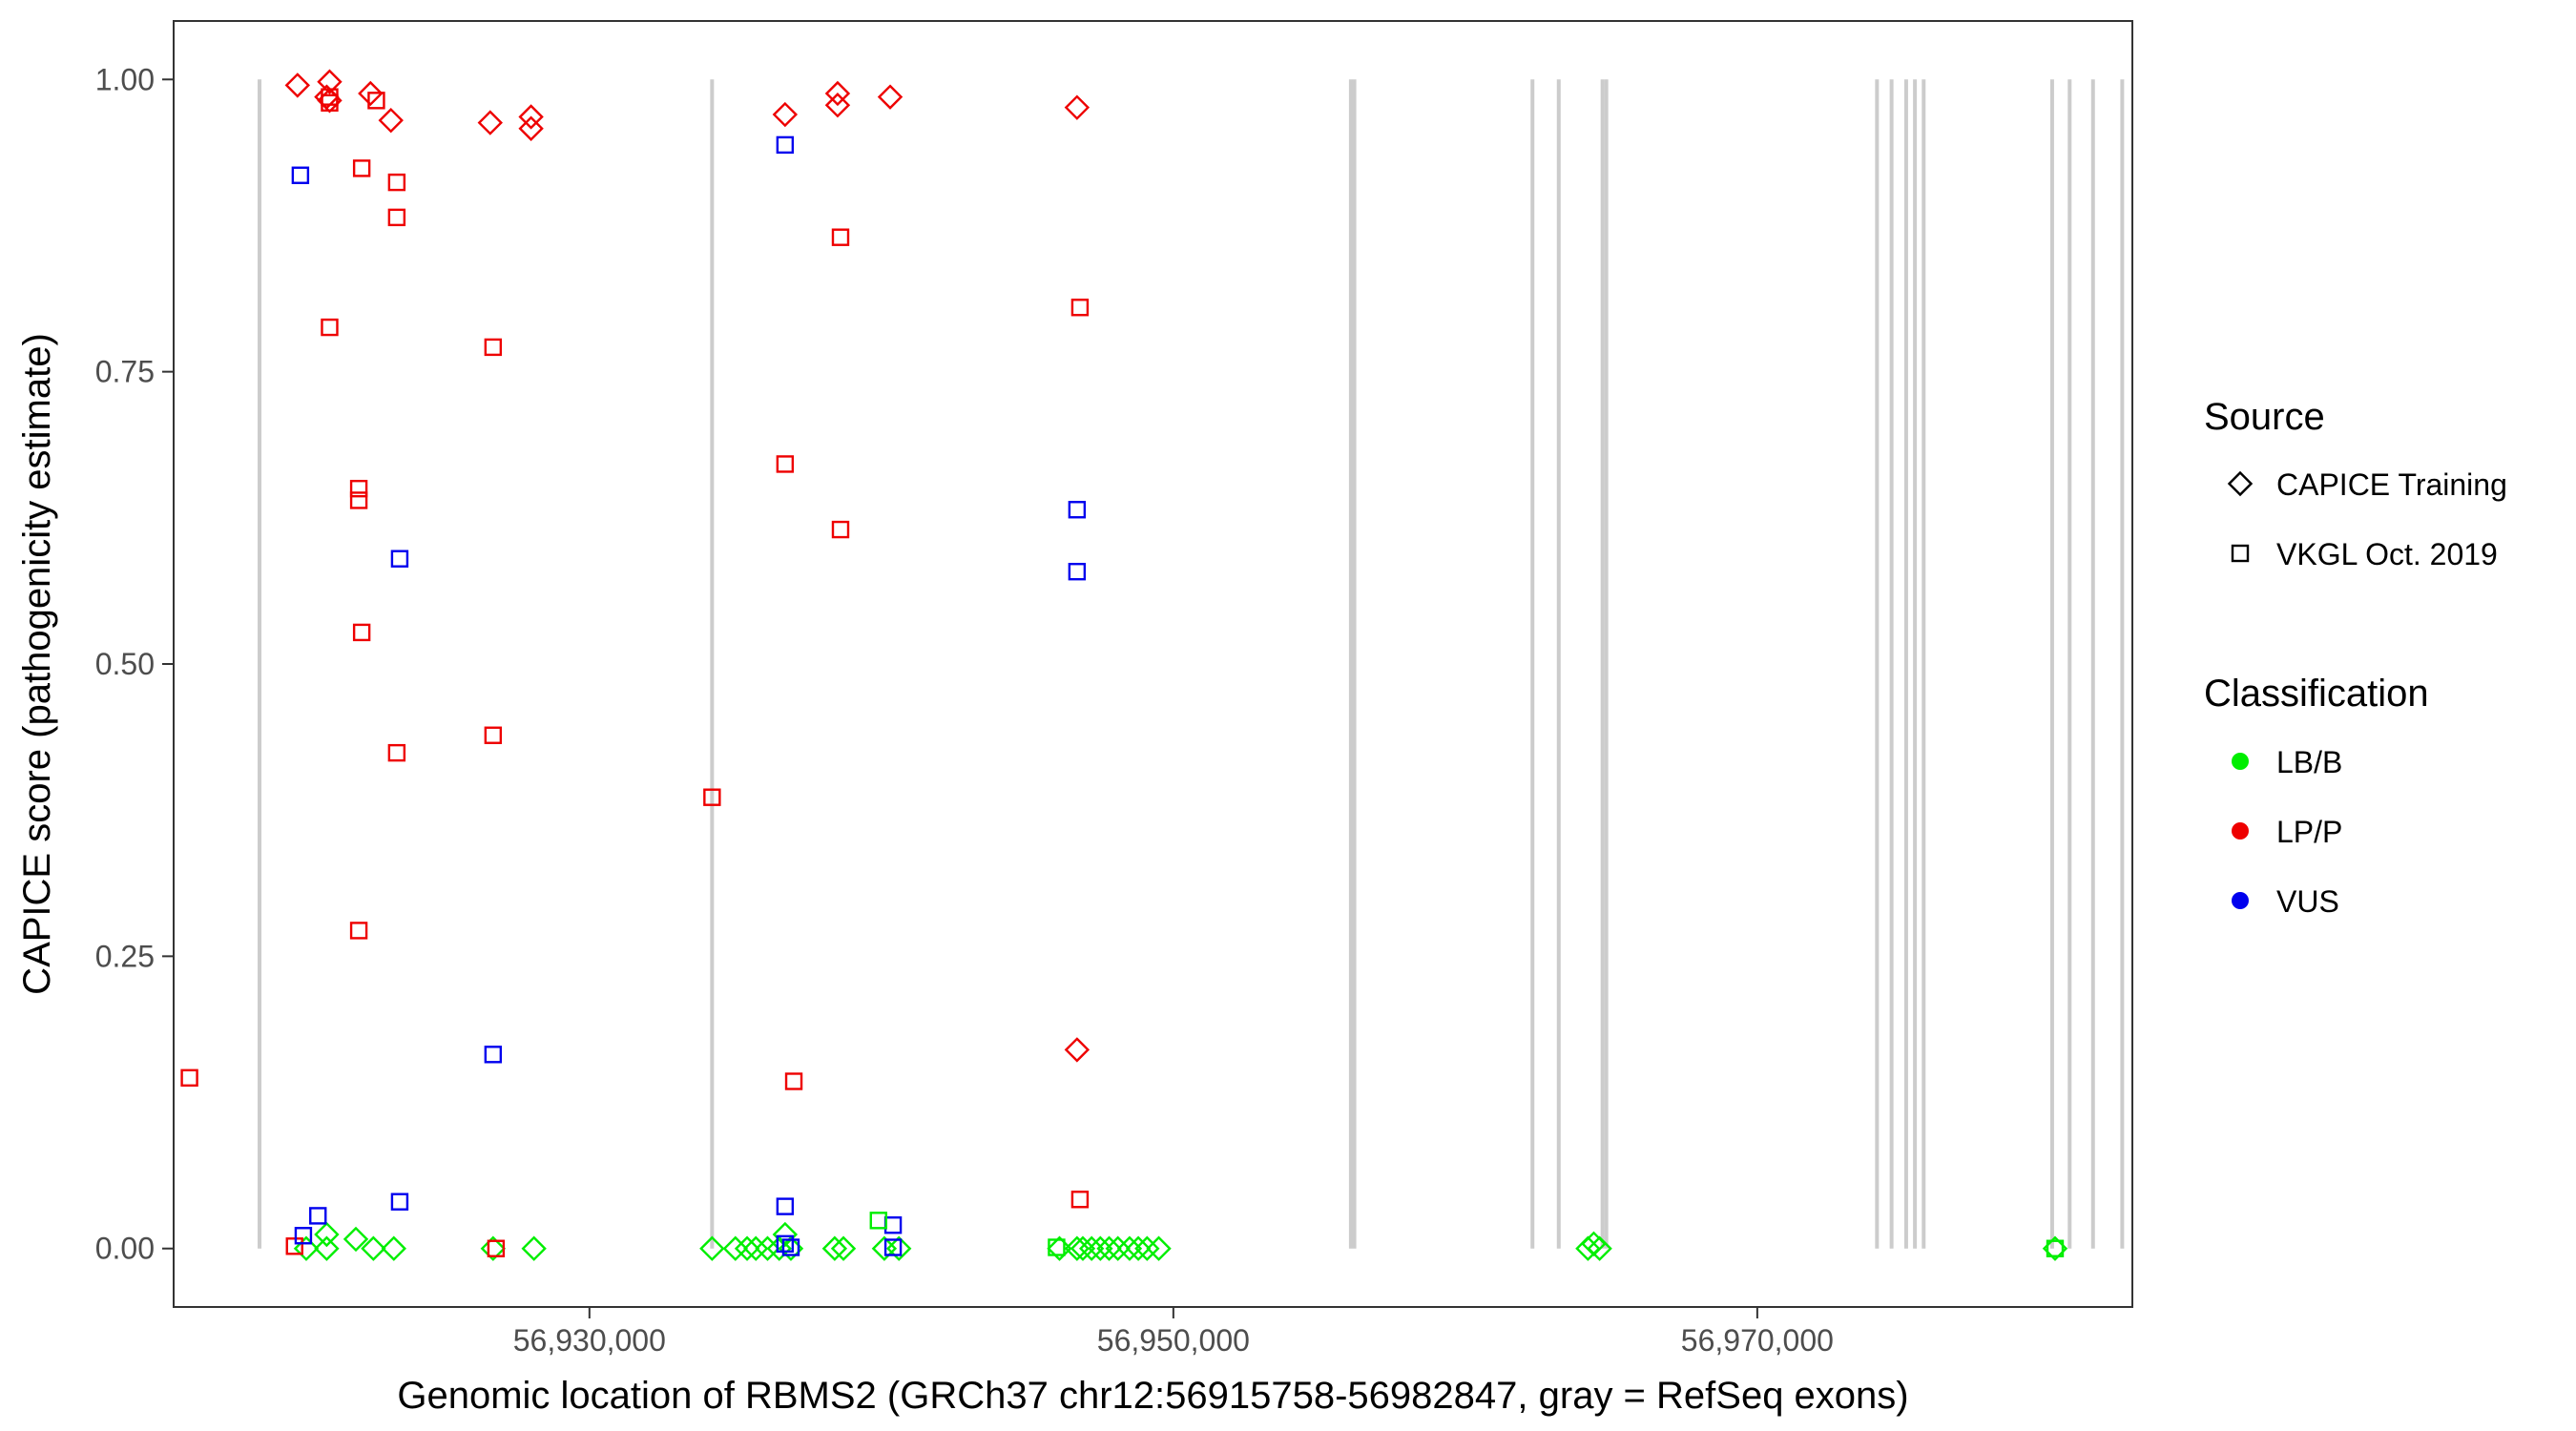 This screenshot has height=1431, width=2576. I want to click on legend-class-label-0: LB/B, so click(2309, 762).